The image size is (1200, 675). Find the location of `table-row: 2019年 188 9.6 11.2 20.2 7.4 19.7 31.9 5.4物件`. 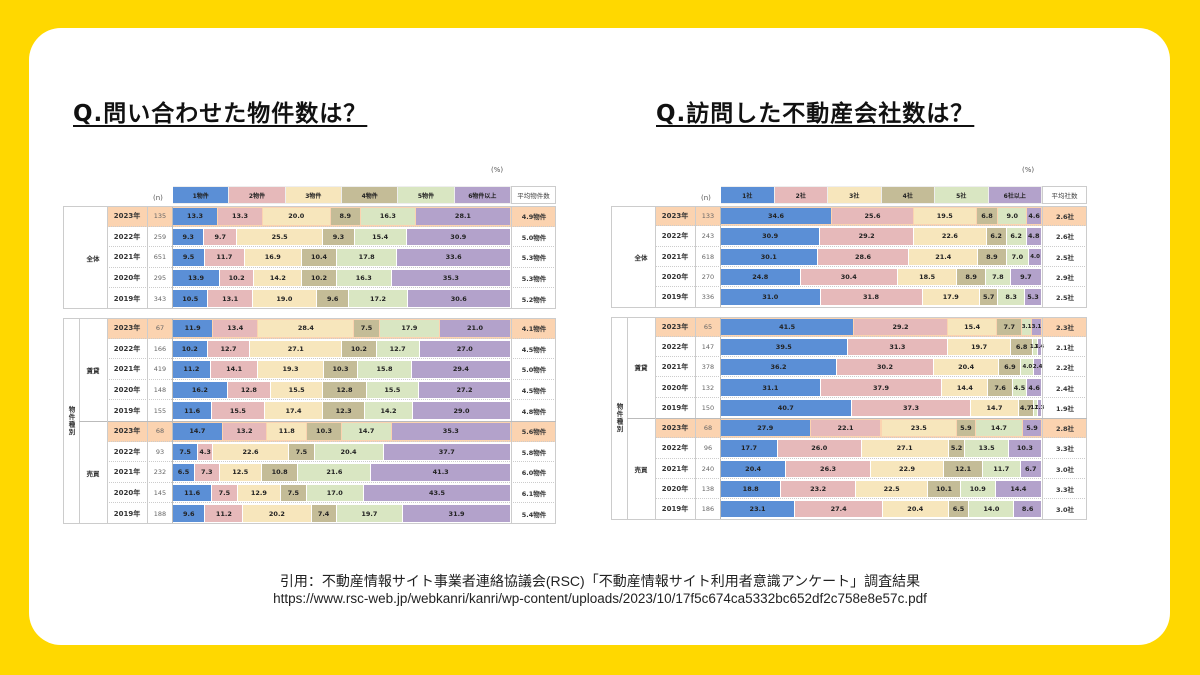

table-row: 2019年 188 9.6 11.2 20.2 7.4 19.7 31.9 5.4物件 is located at coordinates (331, 513).